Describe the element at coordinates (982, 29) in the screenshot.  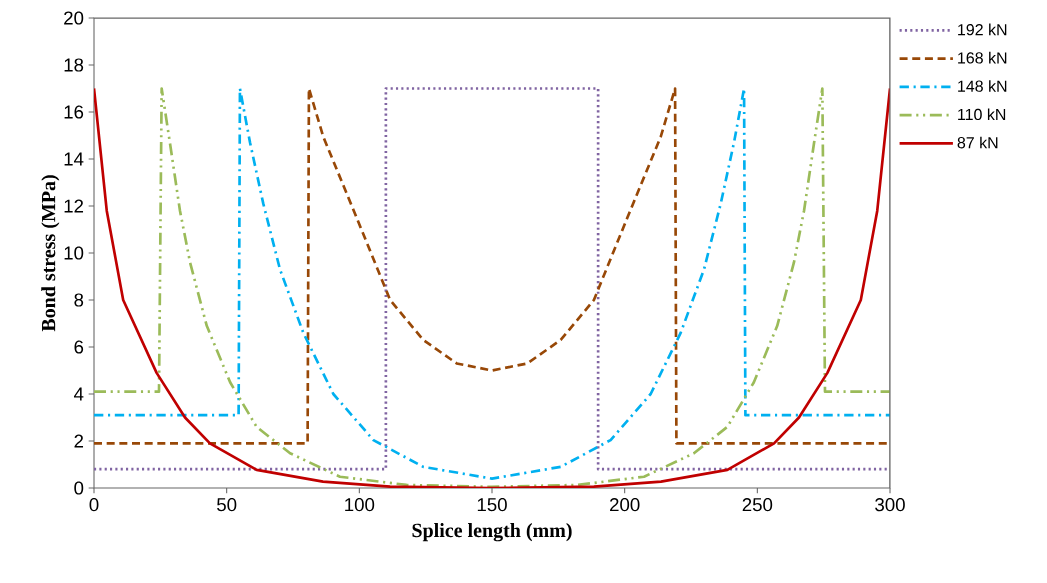
I see `legend-label: 192 kN` at that location.